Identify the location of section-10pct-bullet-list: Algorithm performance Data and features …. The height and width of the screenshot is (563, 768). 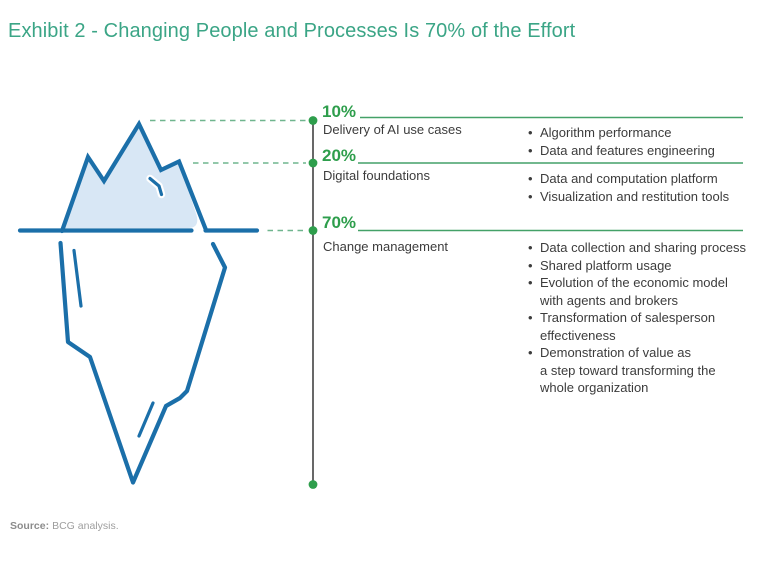
(647, 141).